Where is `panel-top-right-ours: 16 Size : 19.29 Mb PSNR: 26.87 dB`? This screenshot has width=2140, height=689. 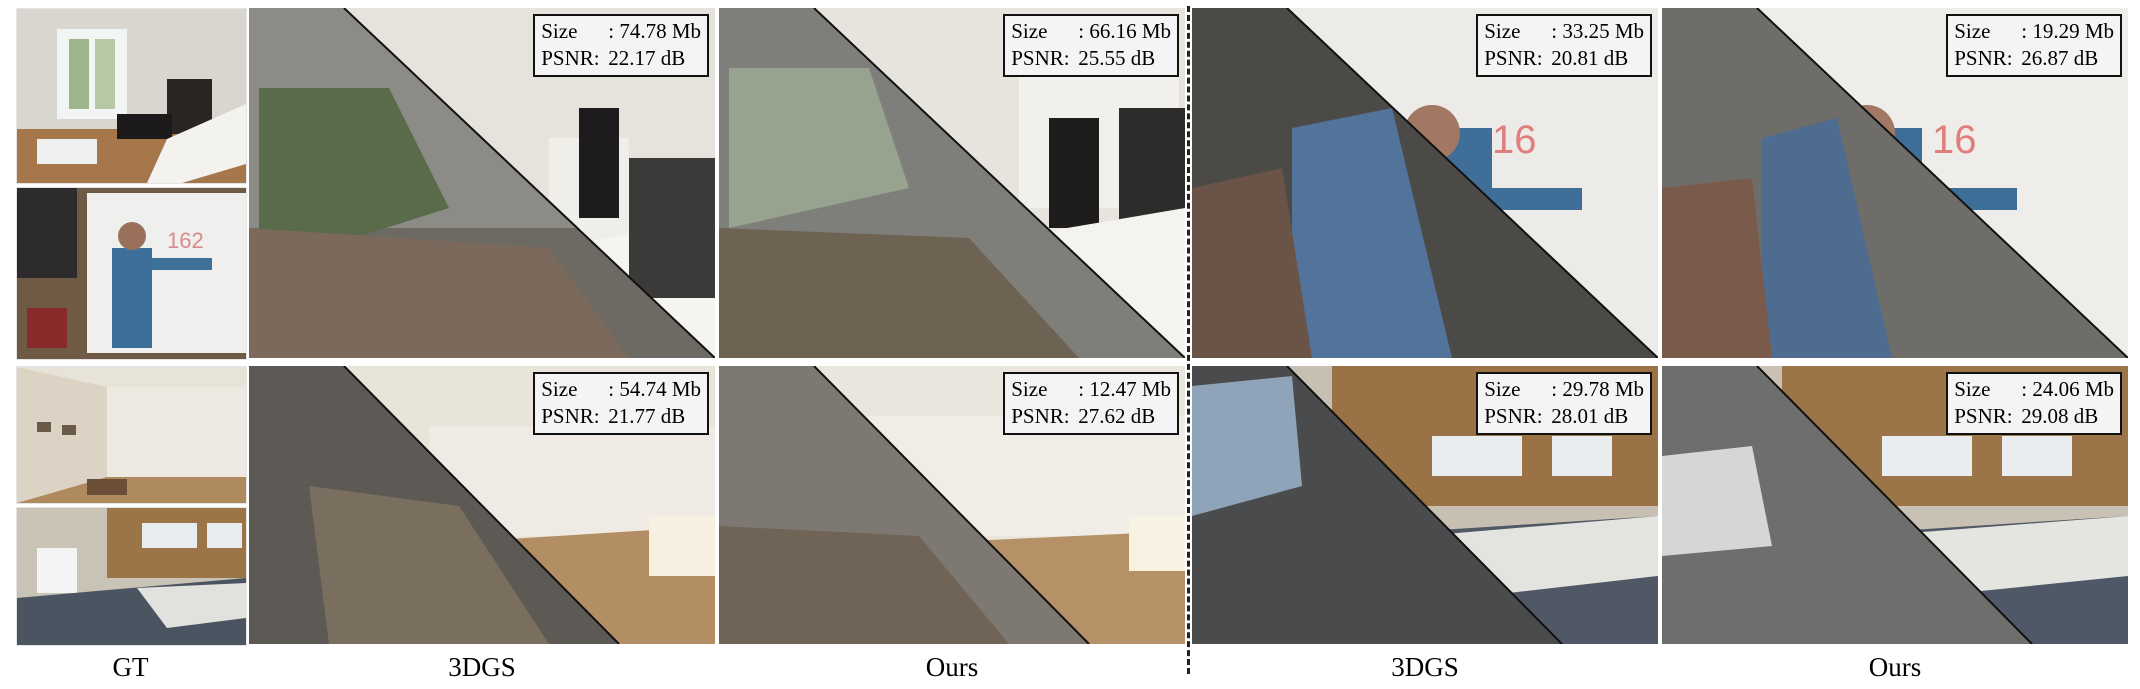
panel-top-right-ours: 16 Size : 19.29 Mb PSNR: 26.87 dB is located at coordinates (1895, 183).